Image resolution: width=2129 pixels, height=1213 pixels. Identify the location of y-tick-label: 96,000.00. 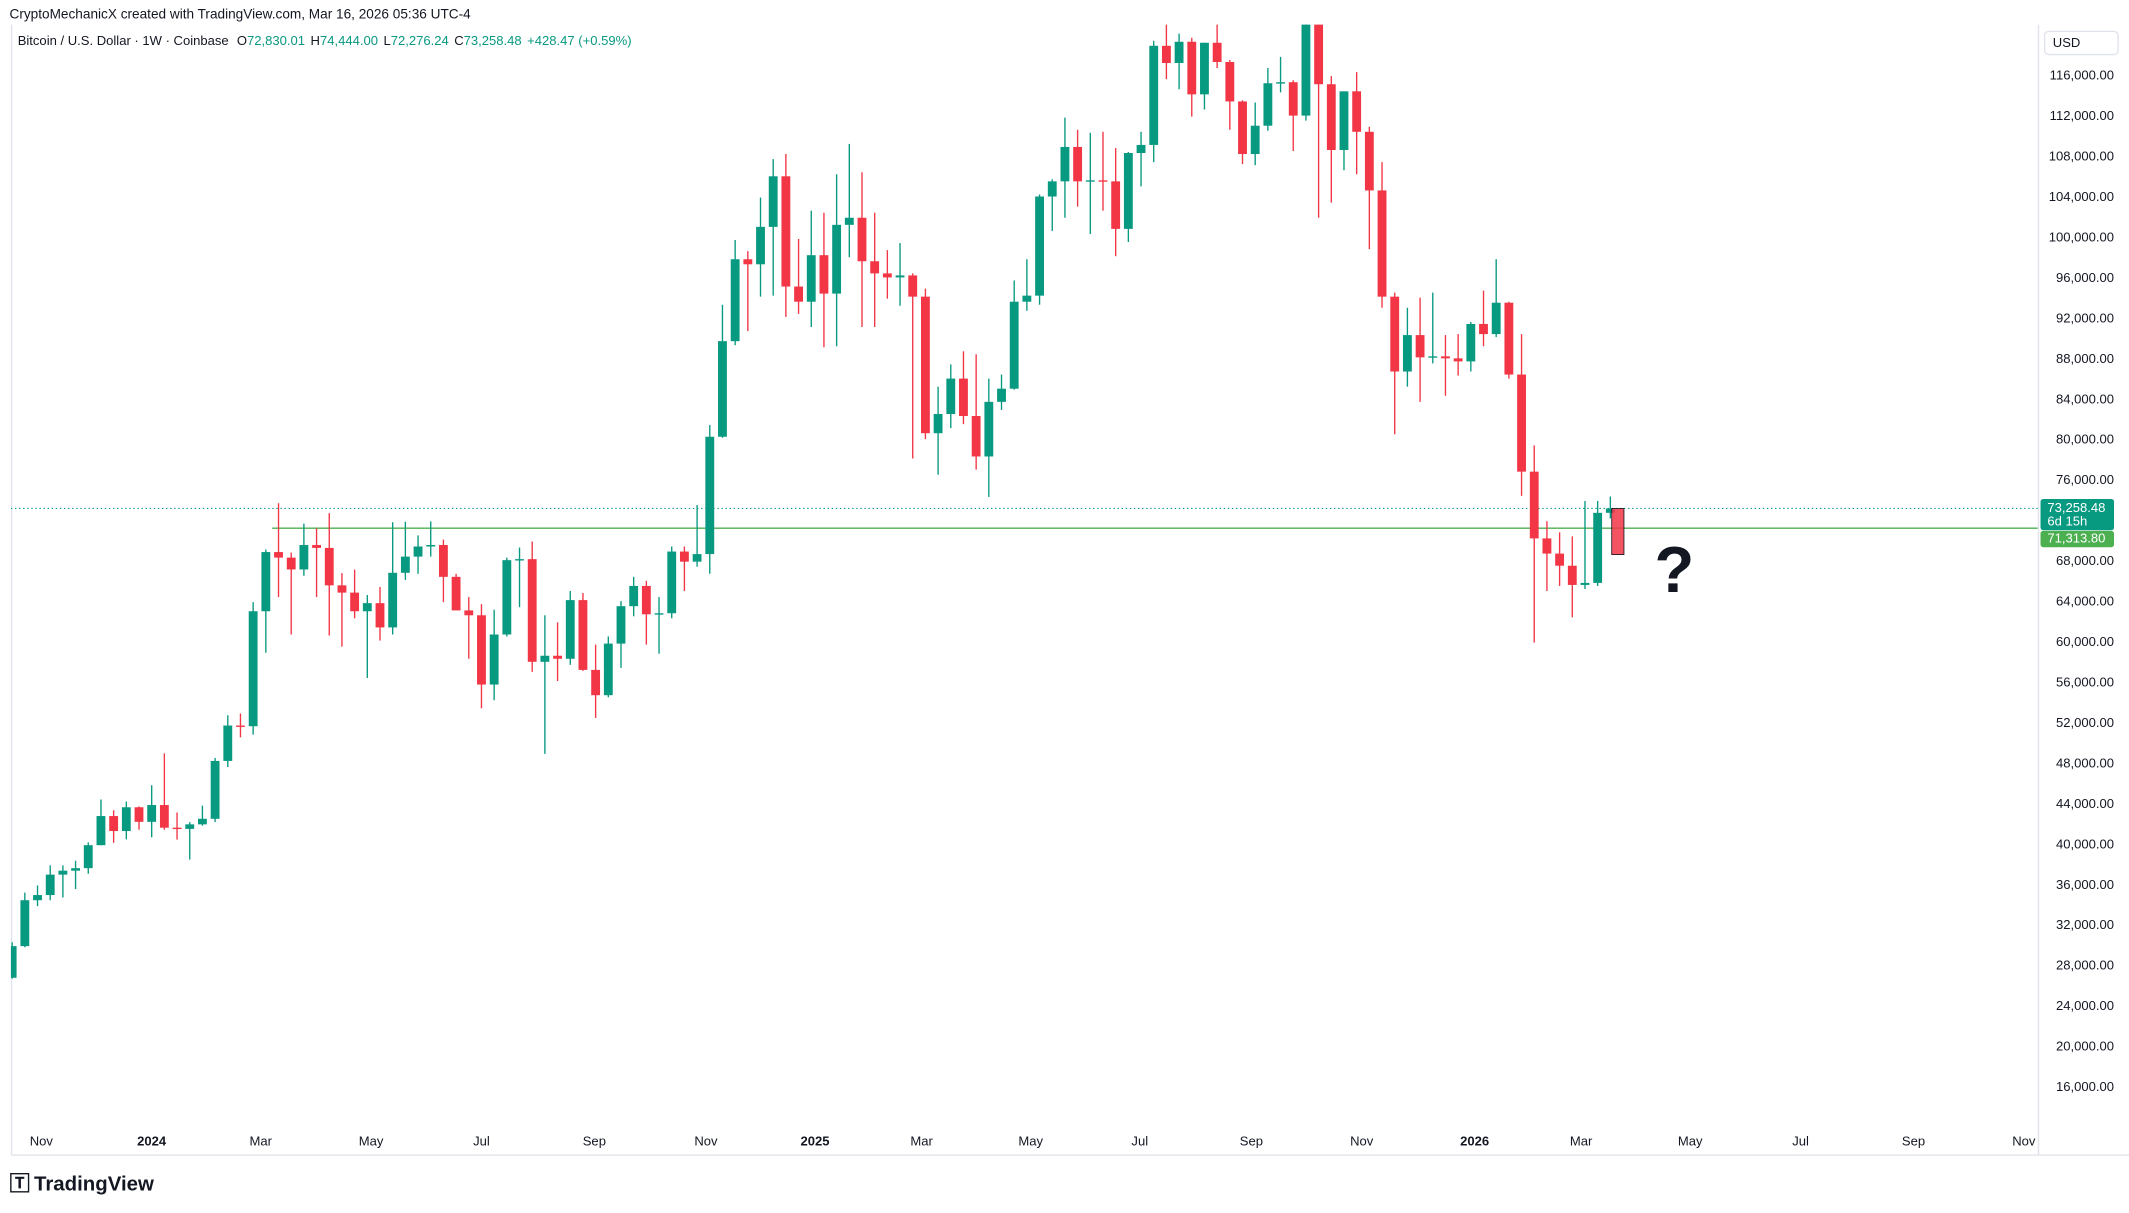
(2085, 277).